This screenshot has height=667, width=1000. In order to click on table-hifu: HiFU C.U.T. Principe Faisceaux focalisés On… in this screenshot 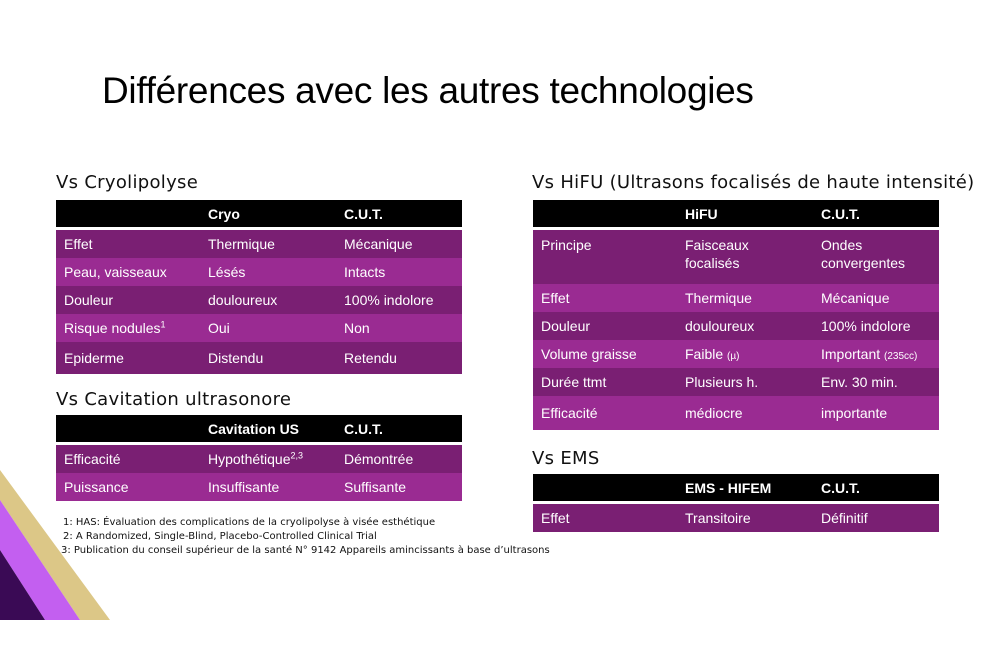, I will do `click(736, 315)`.